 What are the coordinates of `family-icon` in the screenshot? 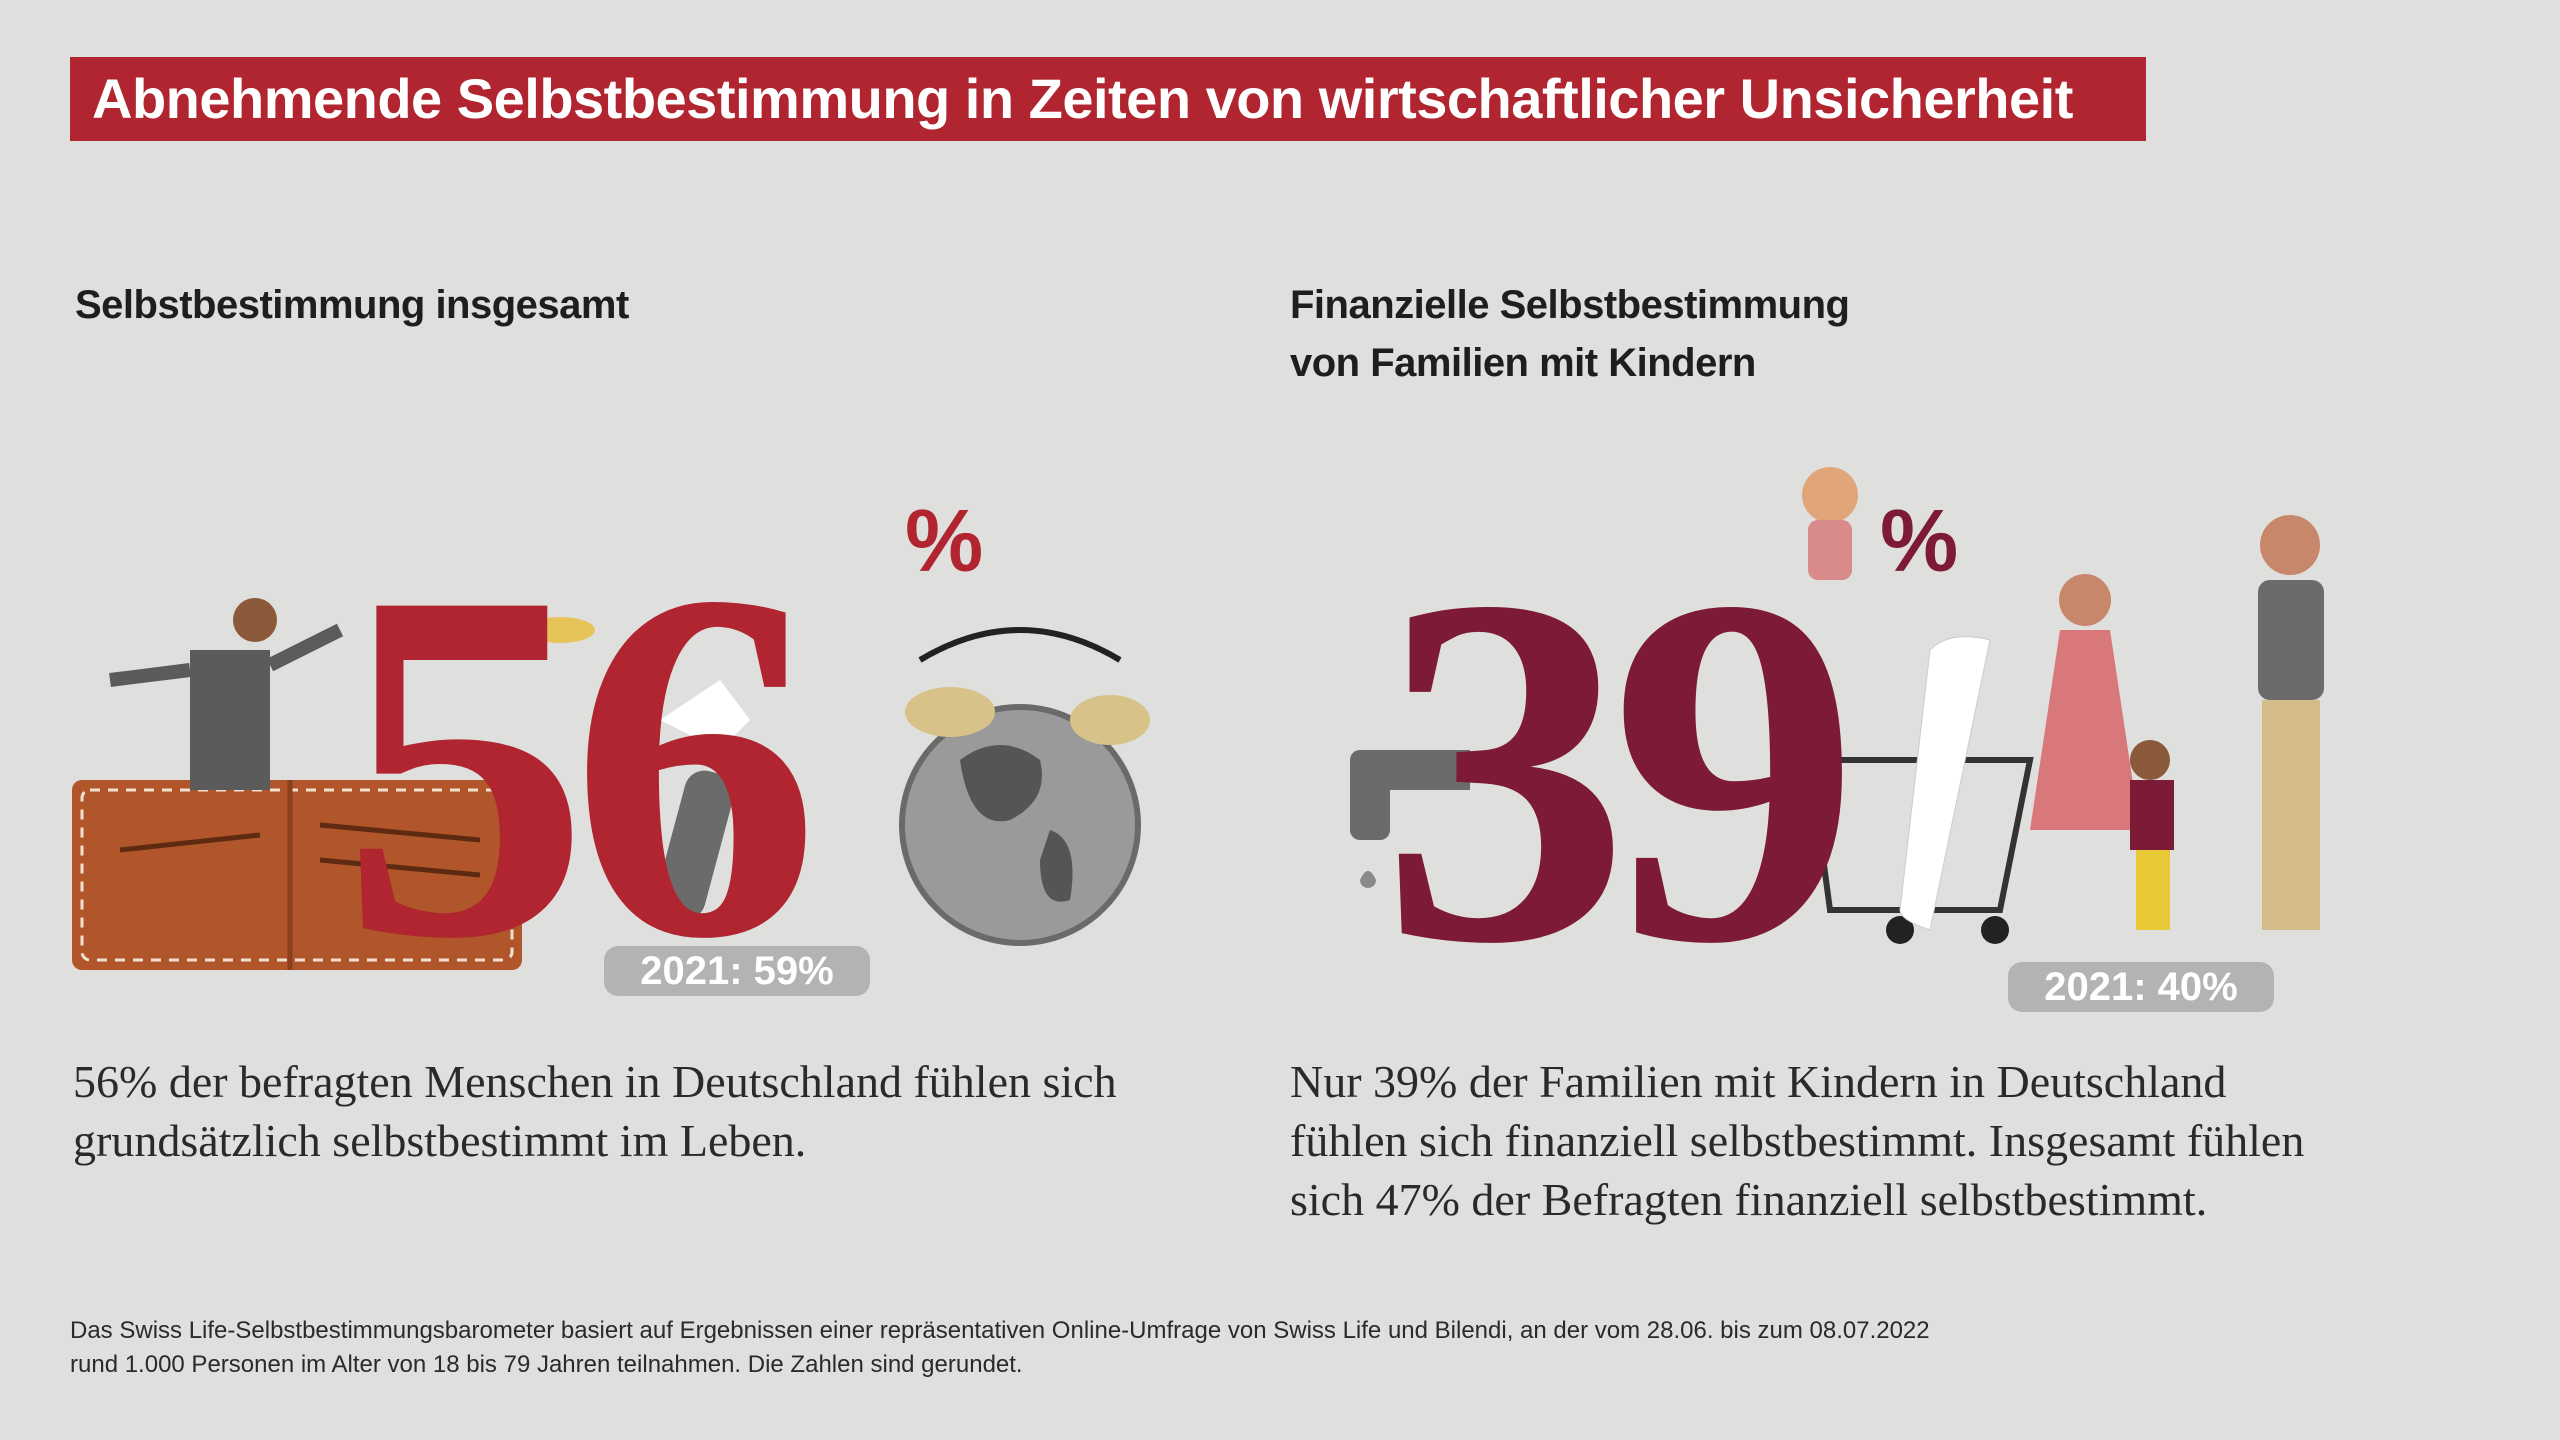 It's located at (2177, 722).